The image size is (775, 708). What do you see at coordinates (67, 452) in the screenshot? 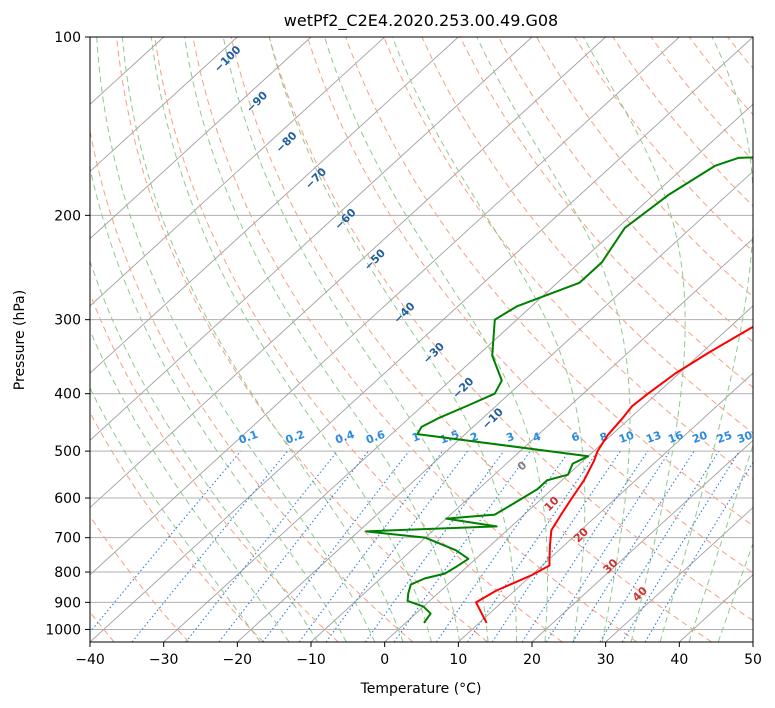
I see `y-tick-label: 500` at bounding box center [67, 452].